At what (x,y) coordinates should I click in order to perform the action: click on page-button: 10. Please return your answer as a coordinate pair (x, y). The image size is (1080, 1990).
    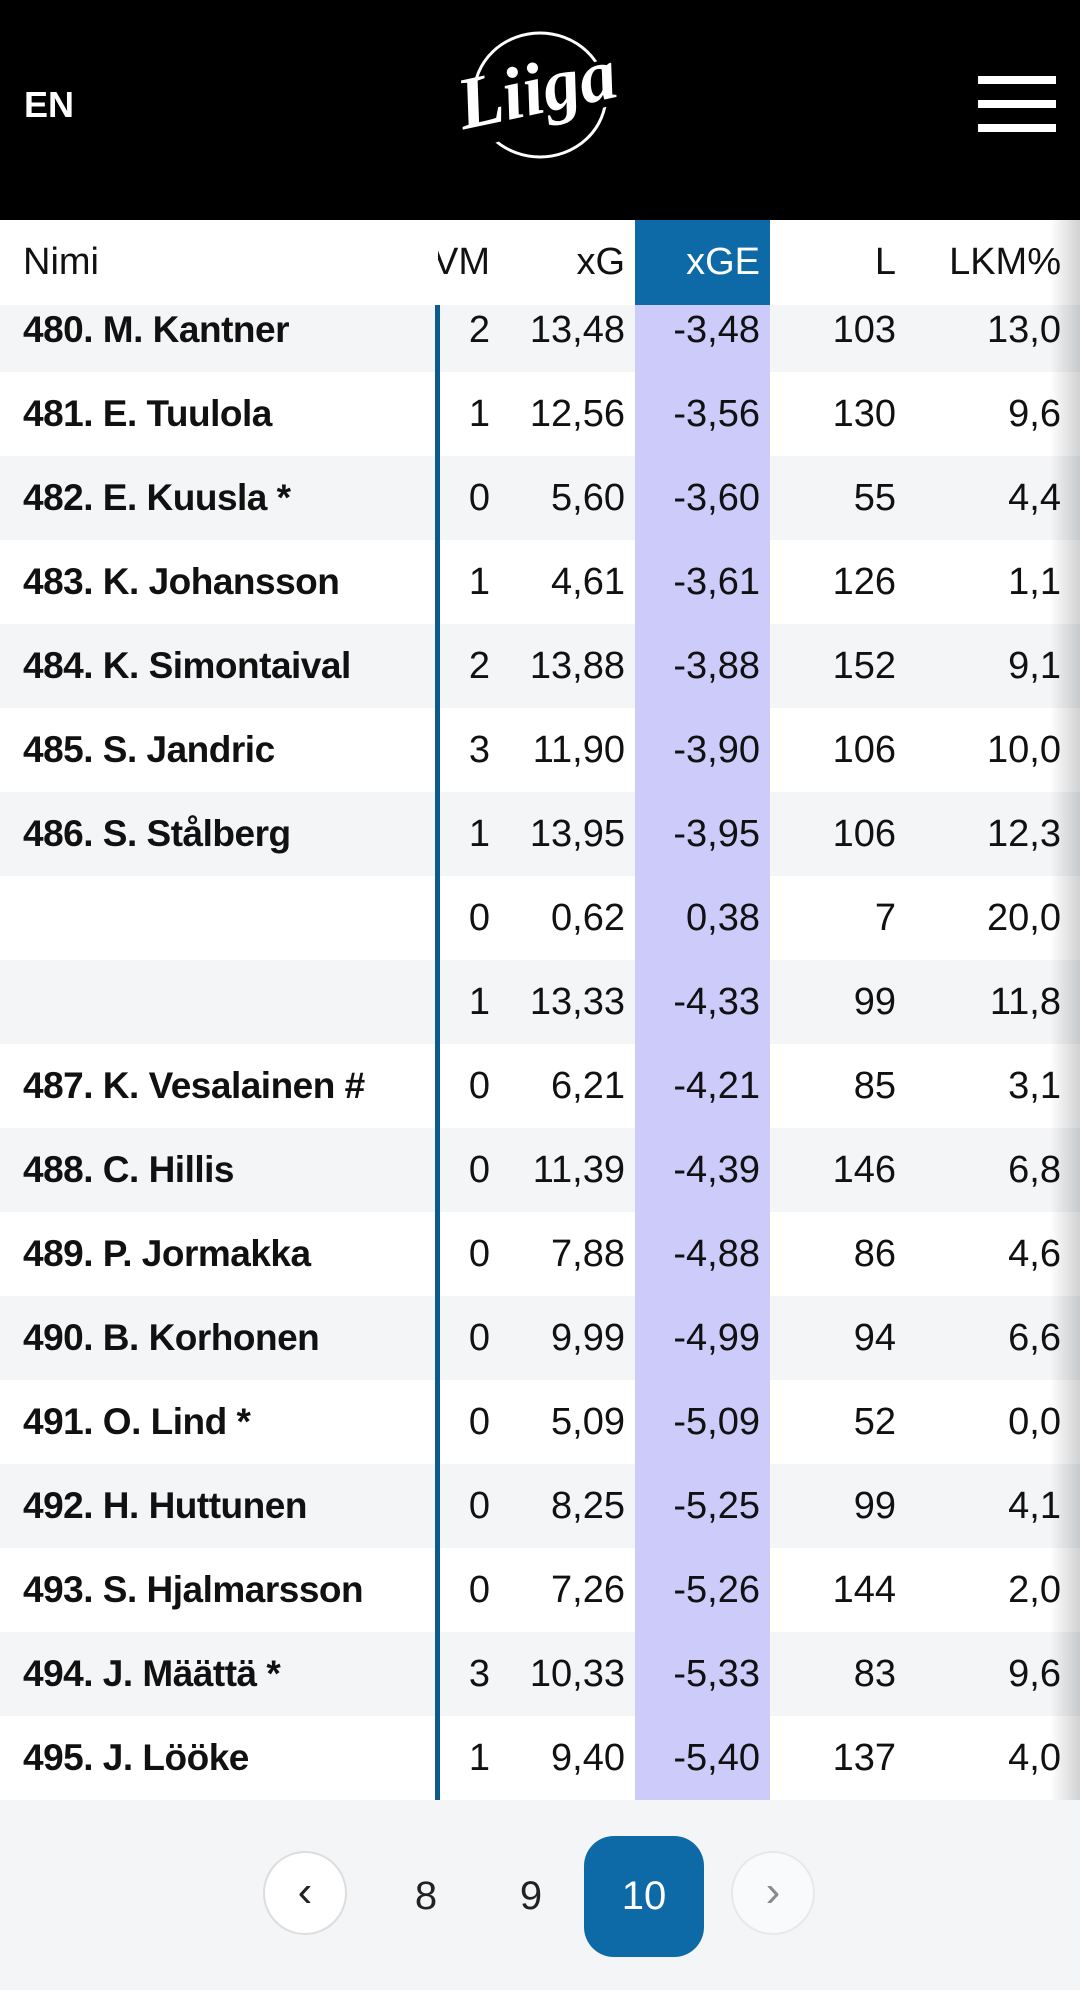
    Looking at the image, I should click on (644, 1896).